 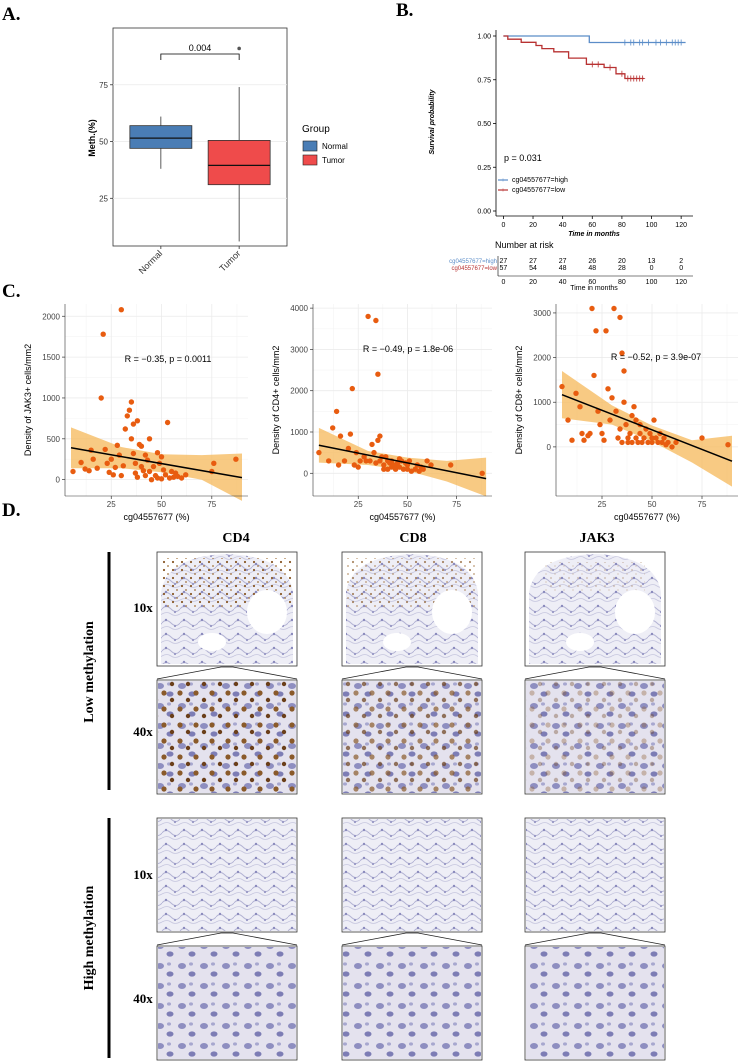 What do you see at coordinates (299, 308) in the screenshot?
I see `y-tick-label: 4000` at bounding box center [299, 308].